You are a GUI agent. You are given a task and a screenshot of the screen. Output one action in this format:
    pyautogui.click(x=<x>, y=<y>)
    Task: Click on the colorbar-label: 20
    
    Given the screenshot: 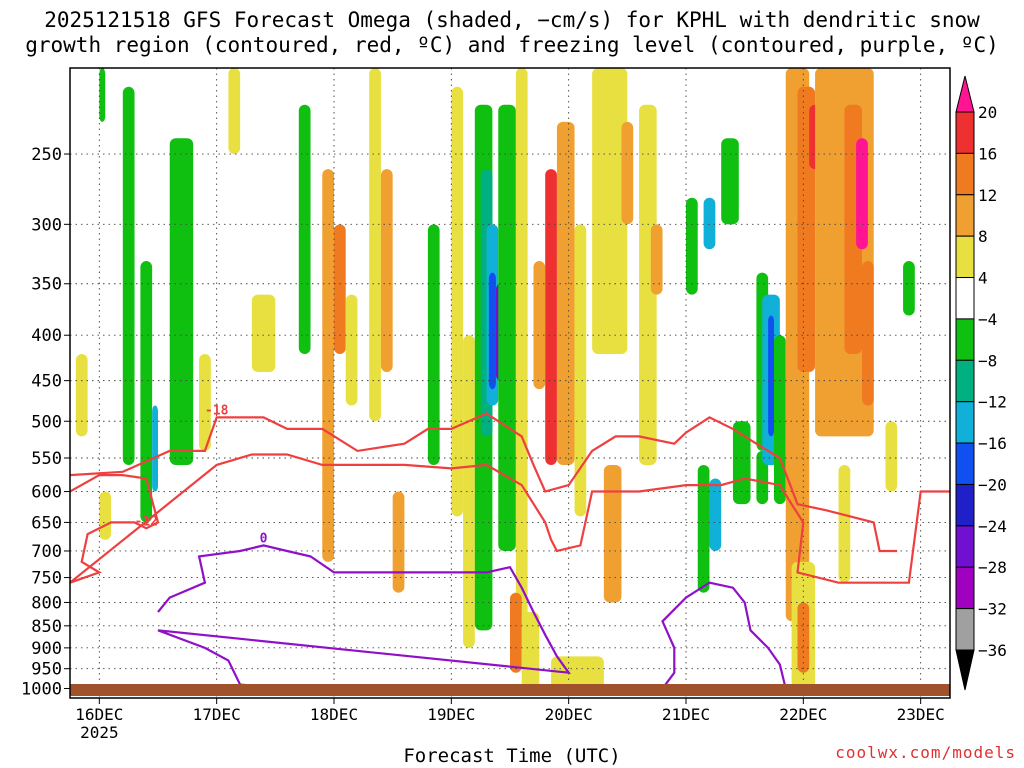 What is the action you would take?
    pyautogui.click(x=987, y=112)
    